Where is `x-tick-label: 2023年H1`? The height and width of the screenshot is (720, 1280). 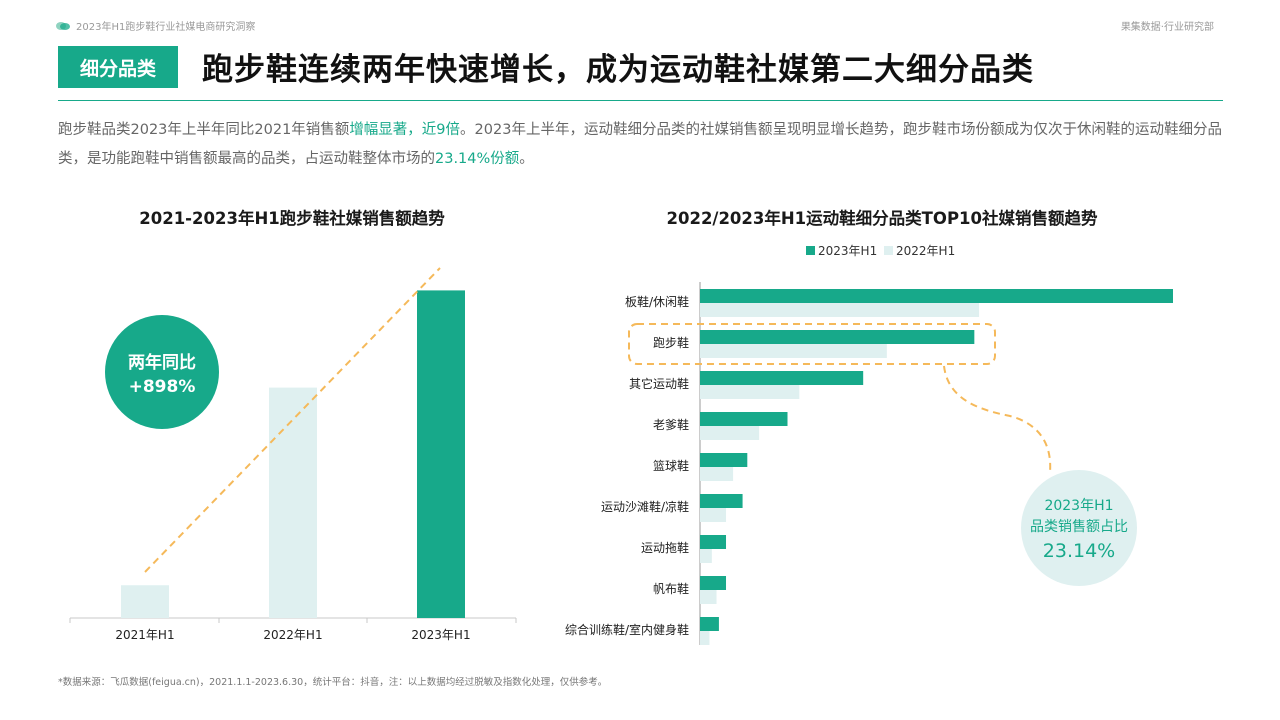 x-tick-label: 2023年H1 is located at coordinates (440, 635).